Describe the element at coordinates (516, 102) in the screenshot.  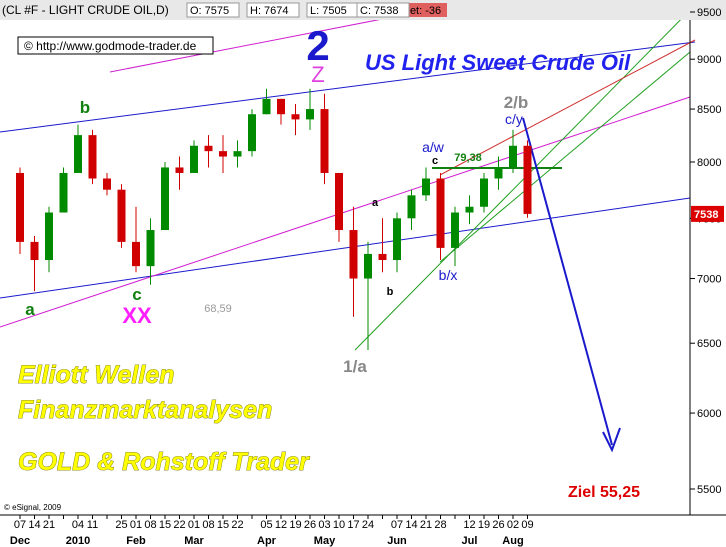
I see `wave-label: 2/b` at that location.